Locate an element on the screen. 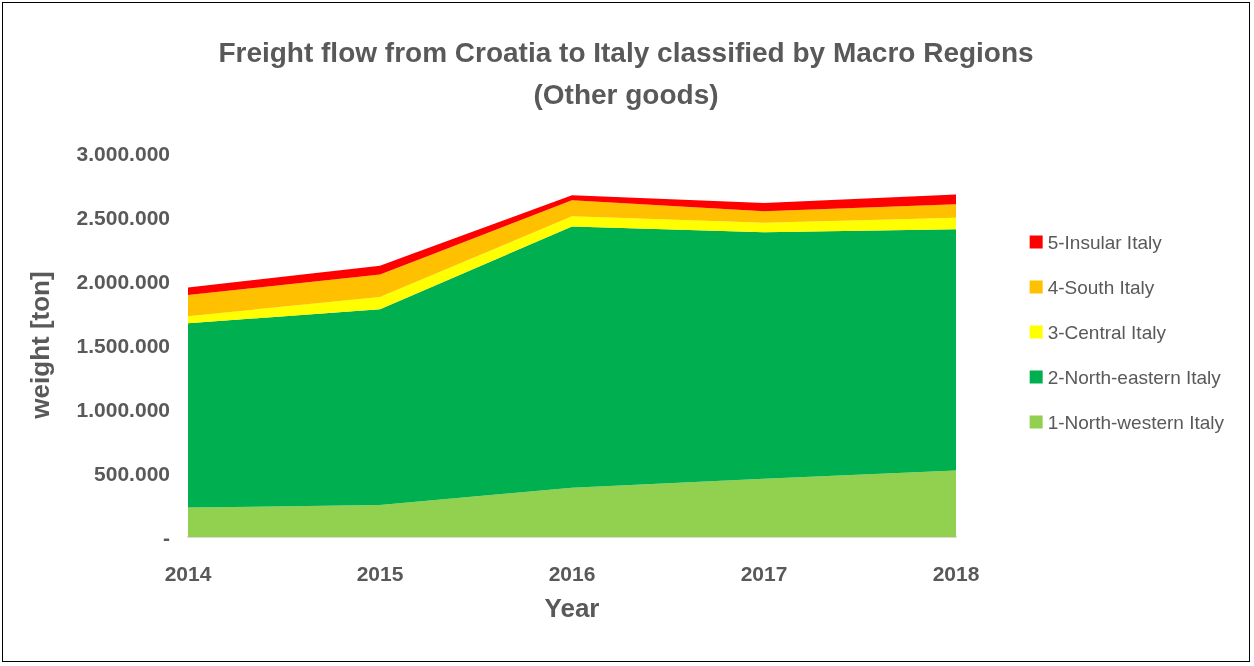 This screenshot has width=1254, height=666. chart-subtitle: (Other goods) is located at coordinates (626, 94).